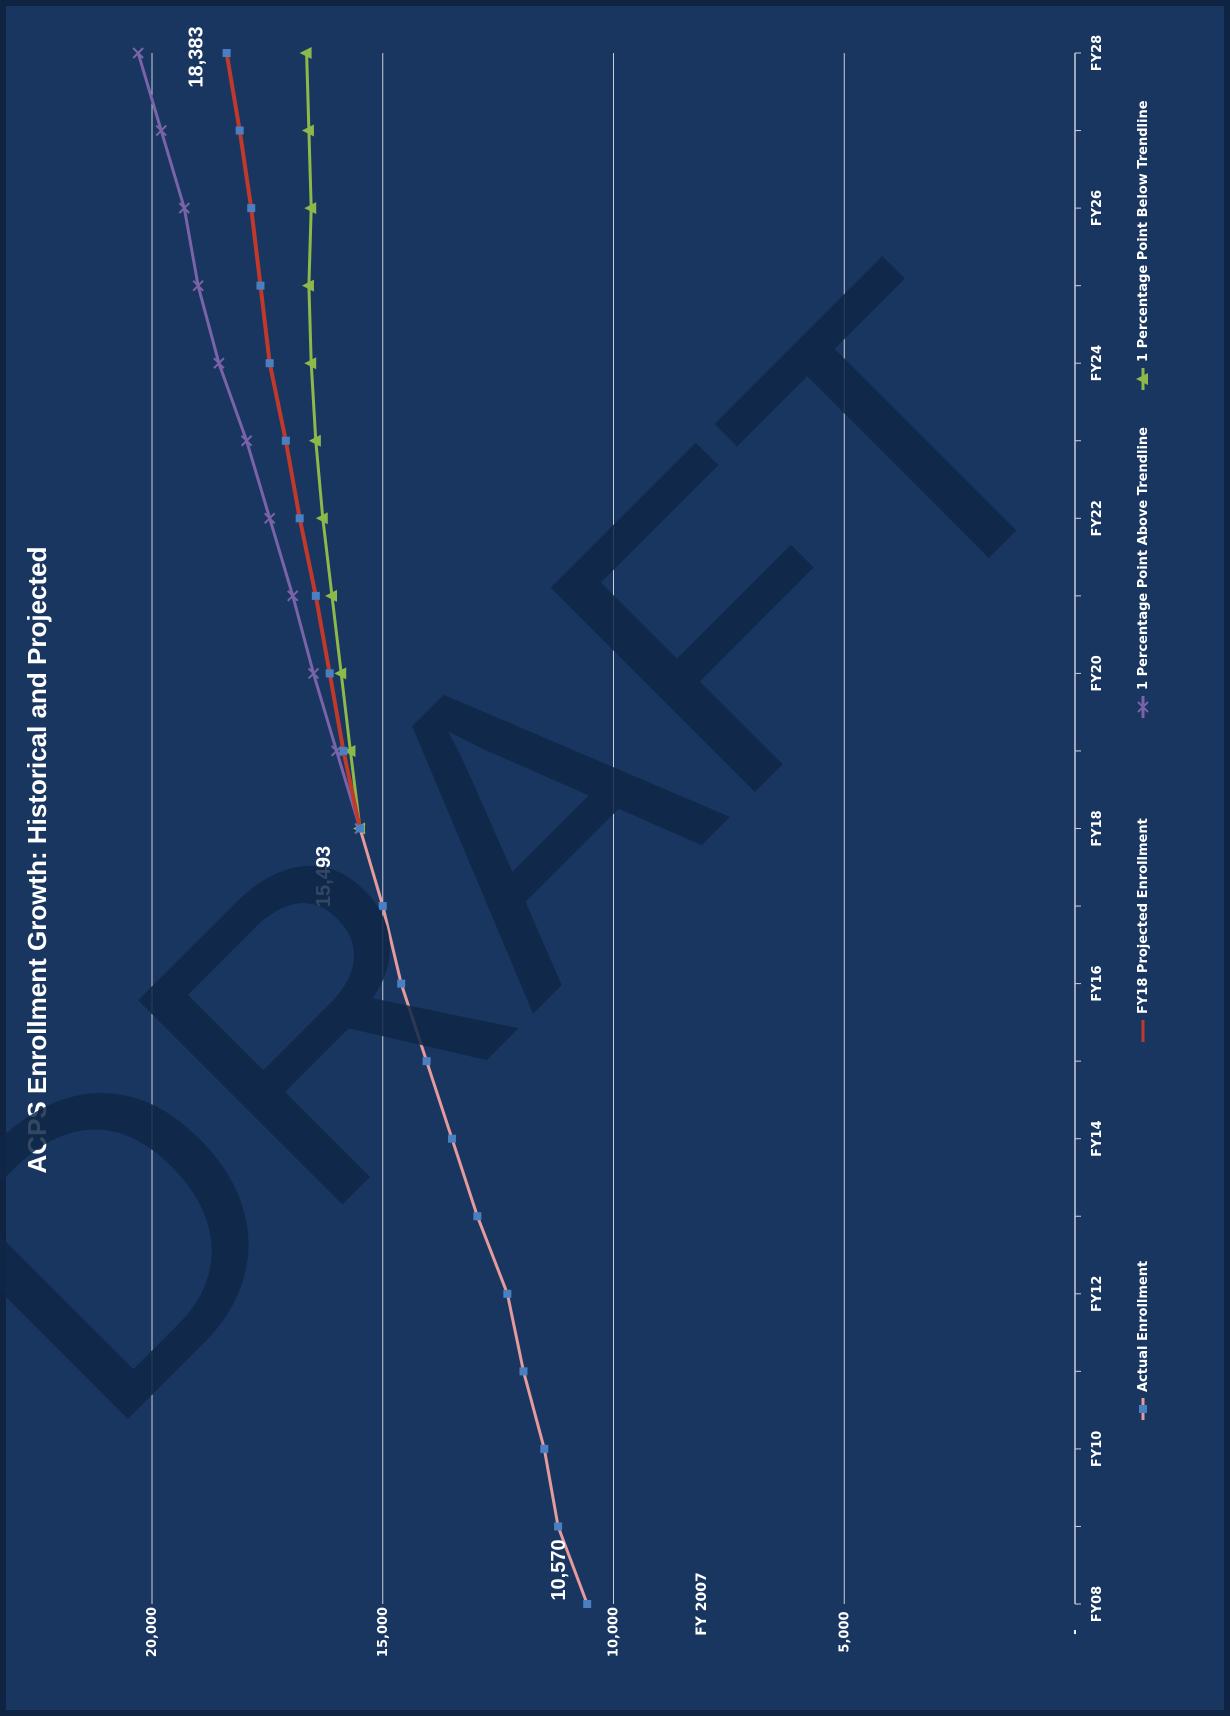 The height and width of the screenshot is (1716, 1230). Describe the element at coordinates (152, 1632) in the screenshot. I see `y-tick-label: 20,000` at that location.